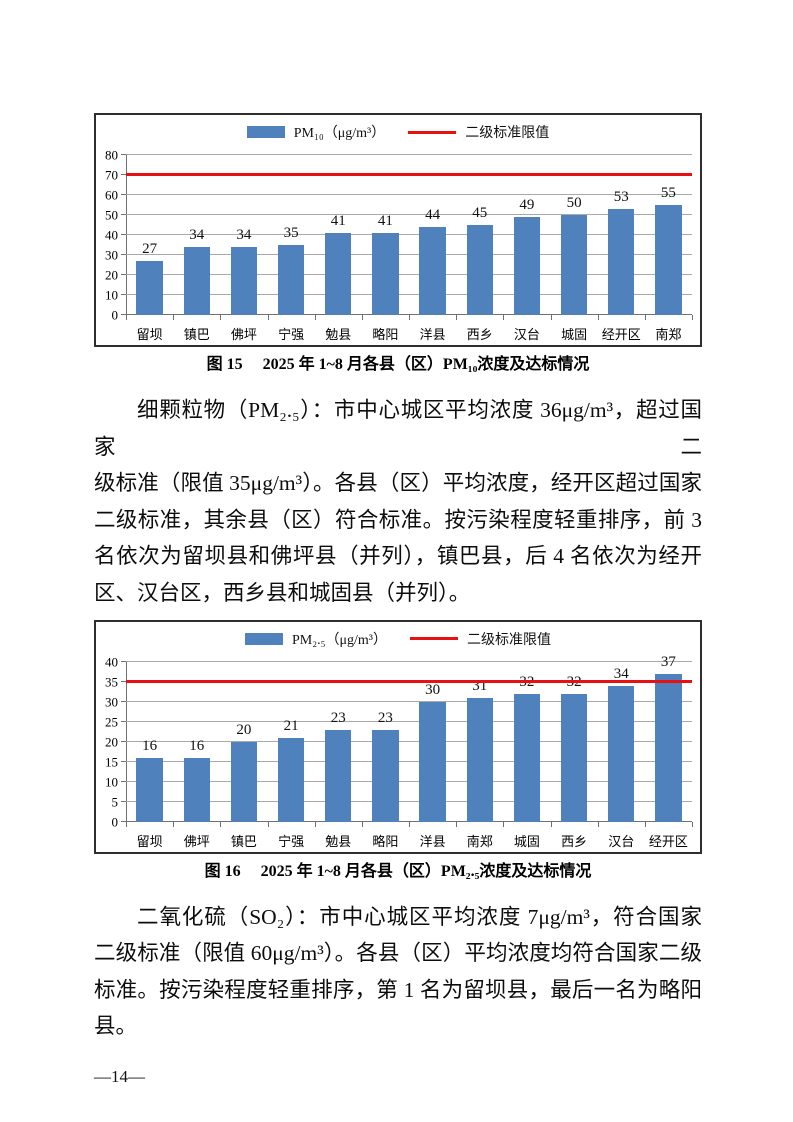 The height and width of the screenshot is (1122, 793). What do you see at coordinates (196, 334) in the screenshot?
I see `x-axis-label: 镇巴` at bounding box center [196, 334].